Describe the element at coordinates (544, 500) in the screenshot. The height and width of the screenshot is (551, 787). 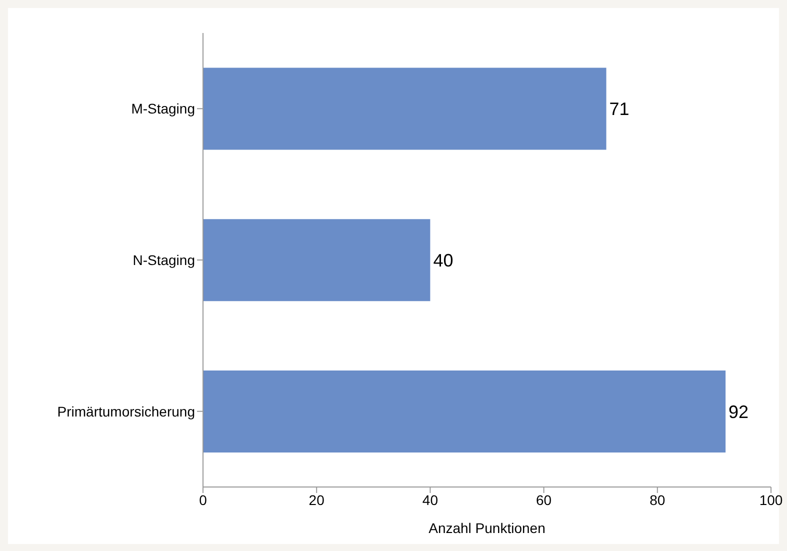
I see `x-tick-label: 60` at that location.